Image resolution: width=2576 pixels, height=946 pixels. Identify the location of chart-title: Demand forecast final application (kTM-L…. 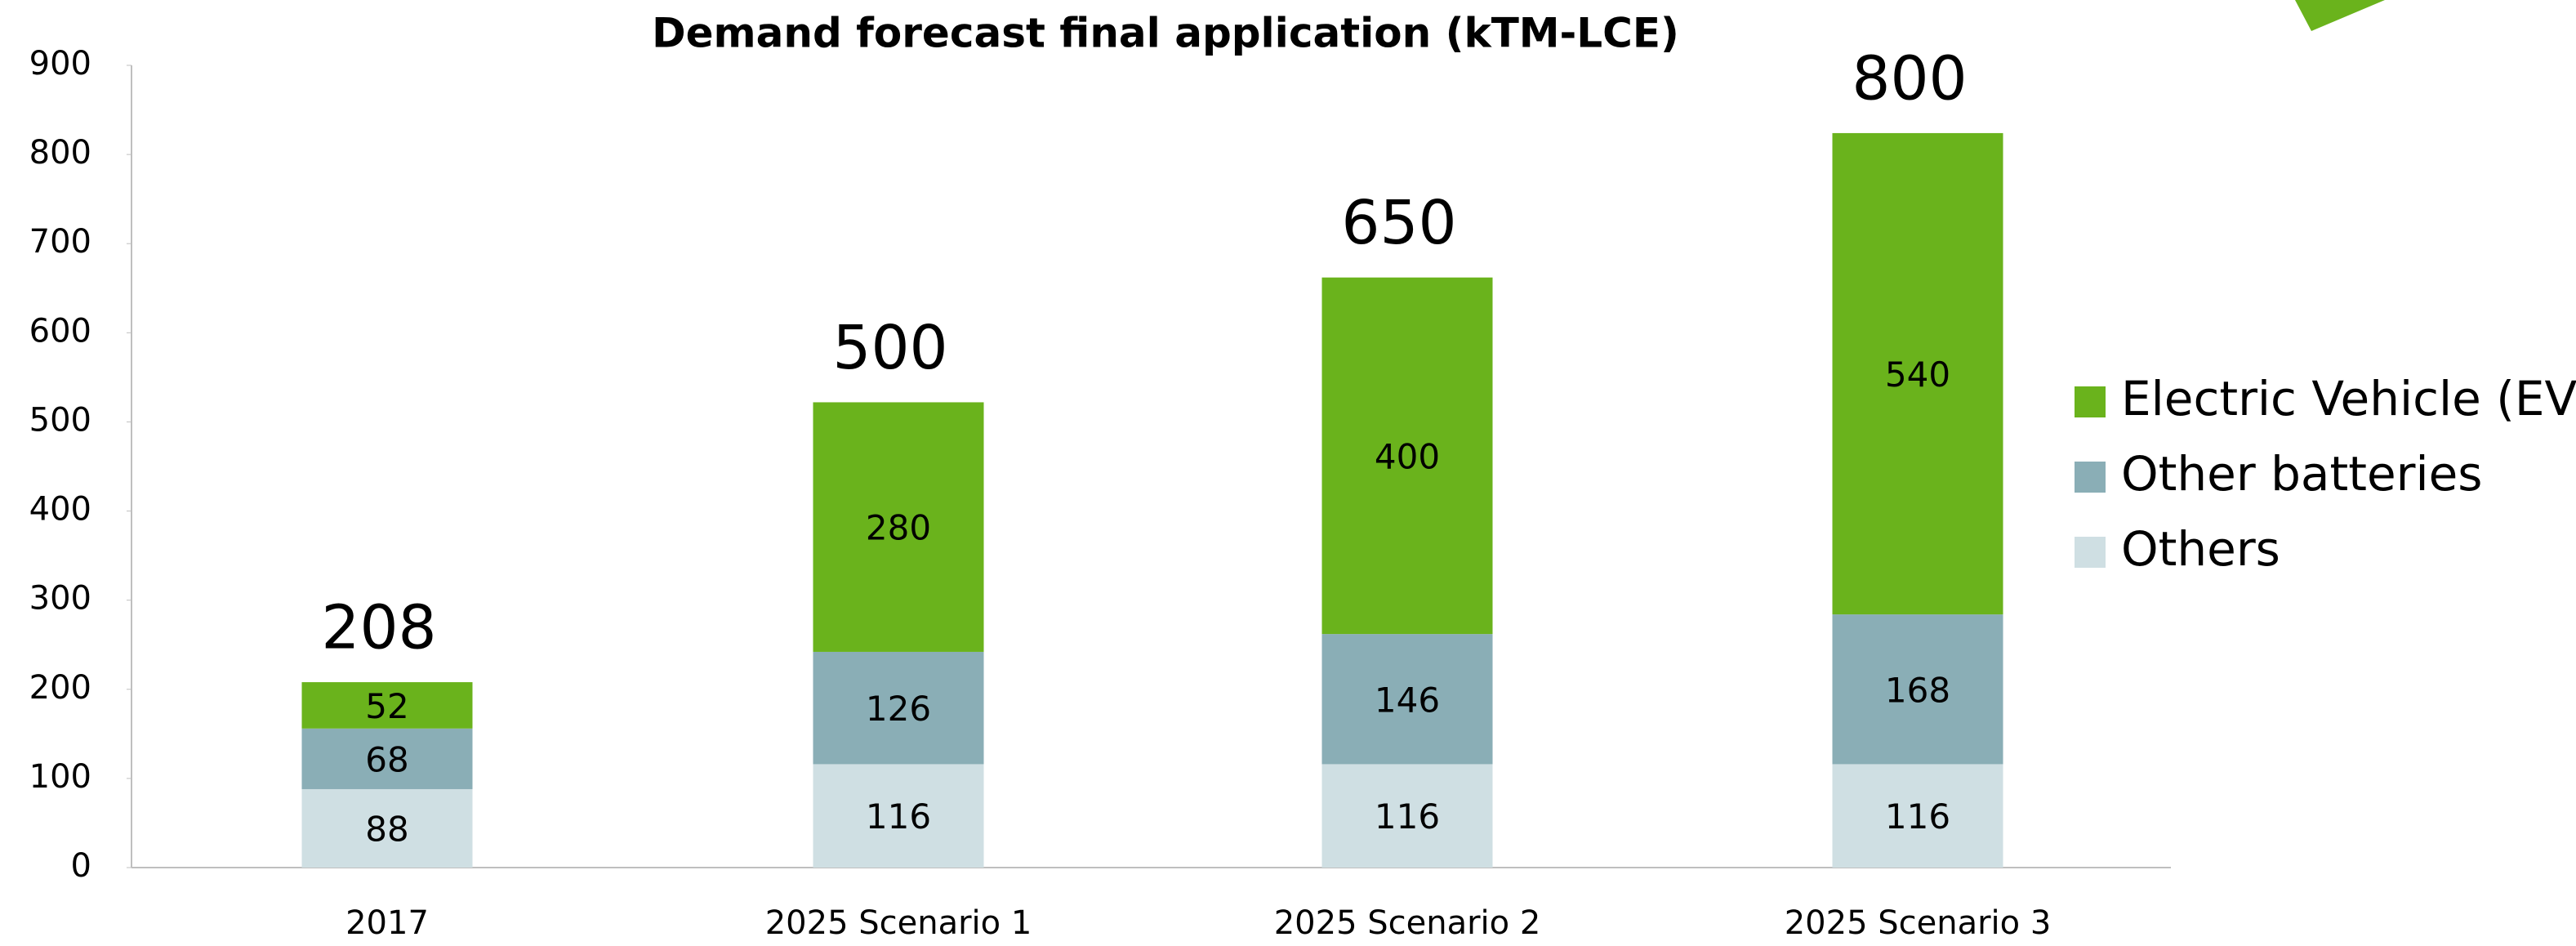
(1165, 34).